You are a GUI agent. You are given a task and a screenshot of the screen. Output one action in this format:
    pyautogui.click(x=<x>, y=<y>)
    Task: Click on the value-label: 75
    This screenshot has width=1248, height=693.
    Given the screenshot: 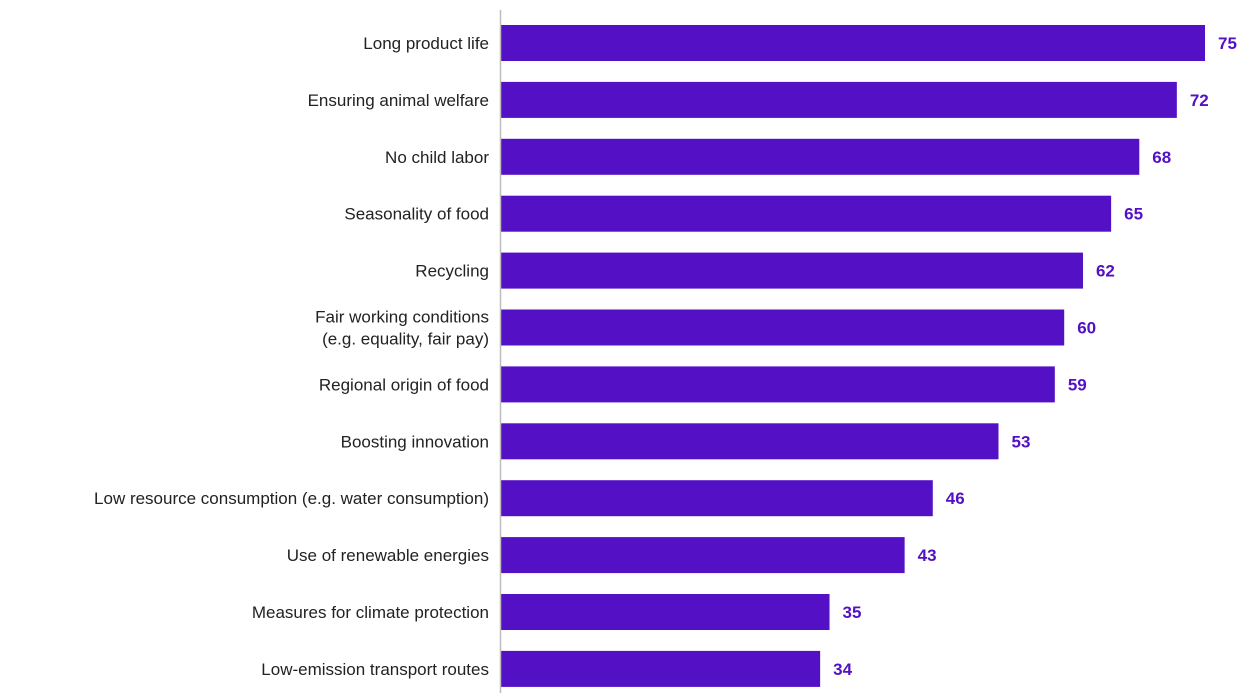 What is the action you would take?
    pyautogui.click(x=1227, y=43)
    